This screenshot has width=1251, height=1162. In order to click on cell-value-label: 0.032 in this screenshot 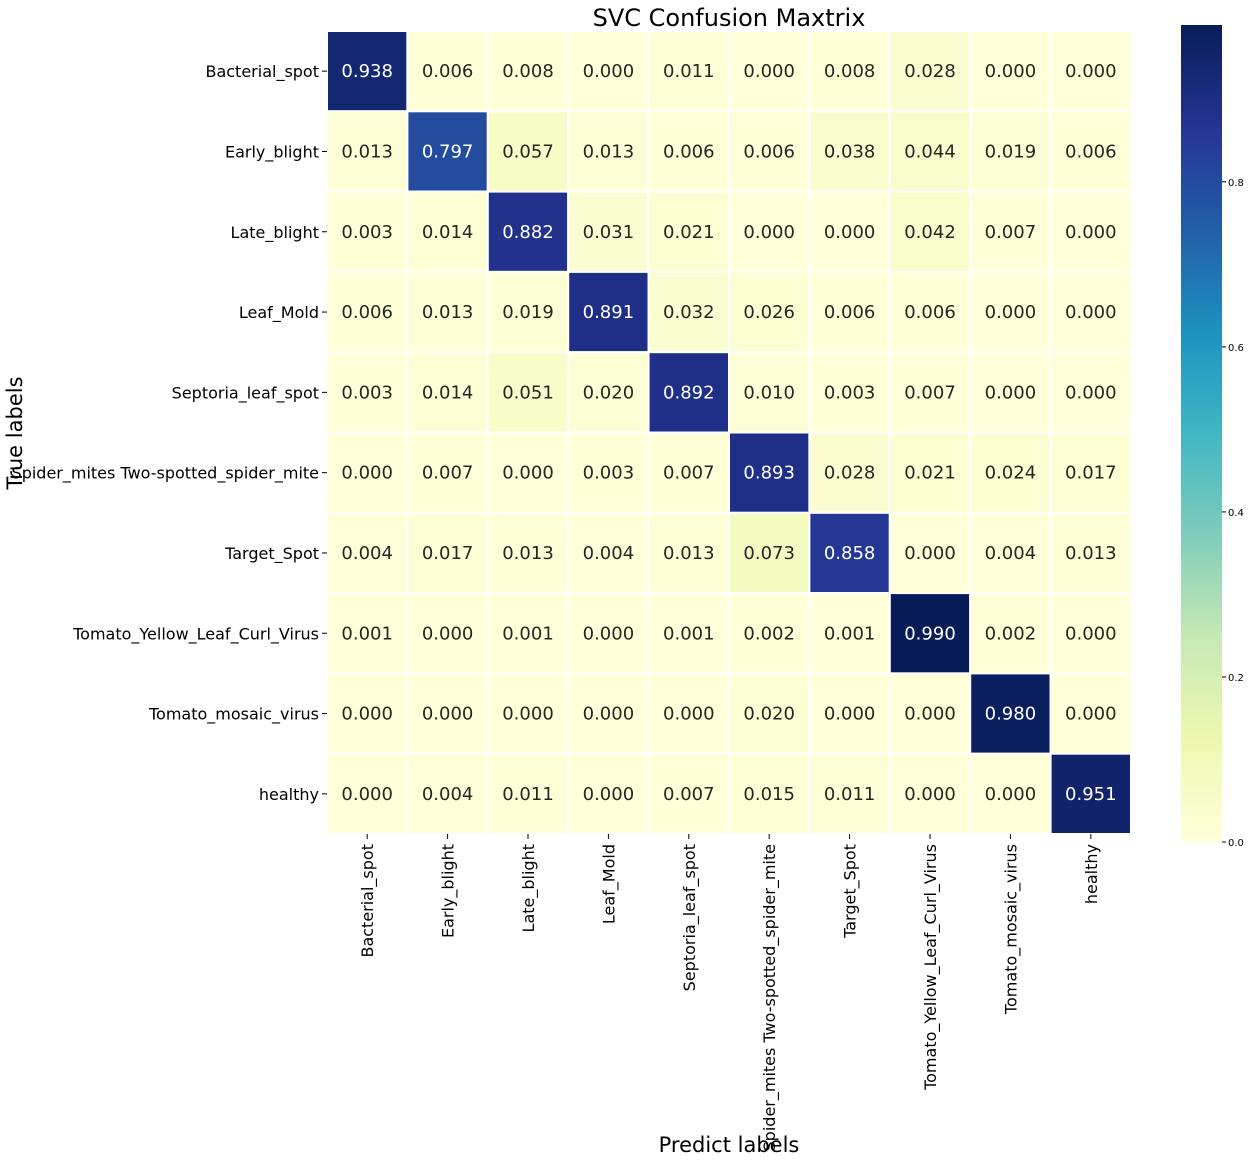, I will do `click(689, 312)`.